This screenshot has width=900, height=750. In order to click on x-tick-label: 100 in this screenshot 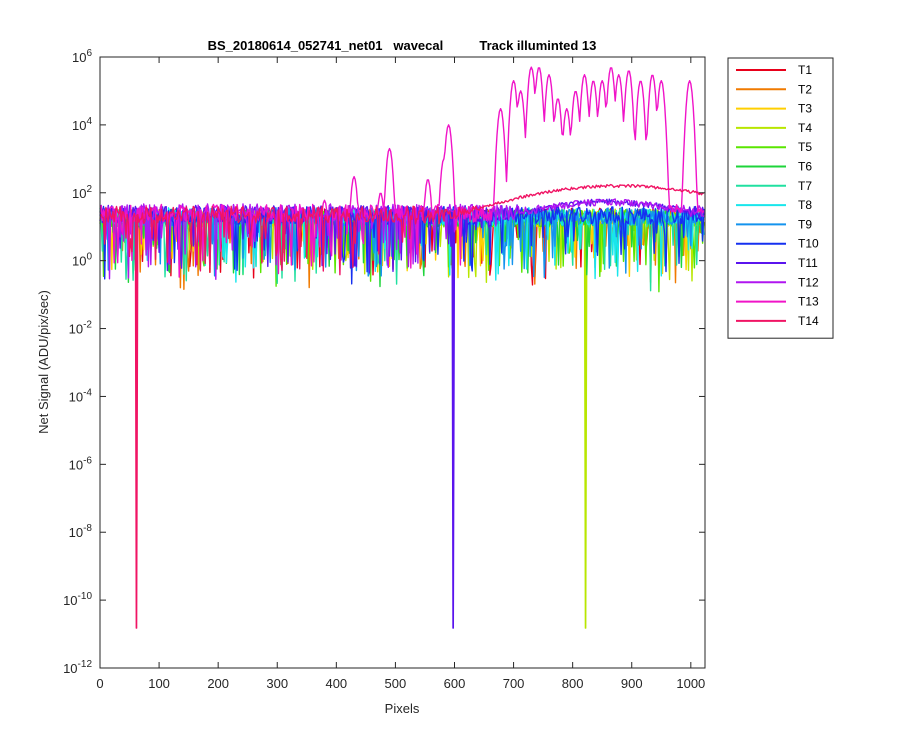, I will do `click(159, 683)`.